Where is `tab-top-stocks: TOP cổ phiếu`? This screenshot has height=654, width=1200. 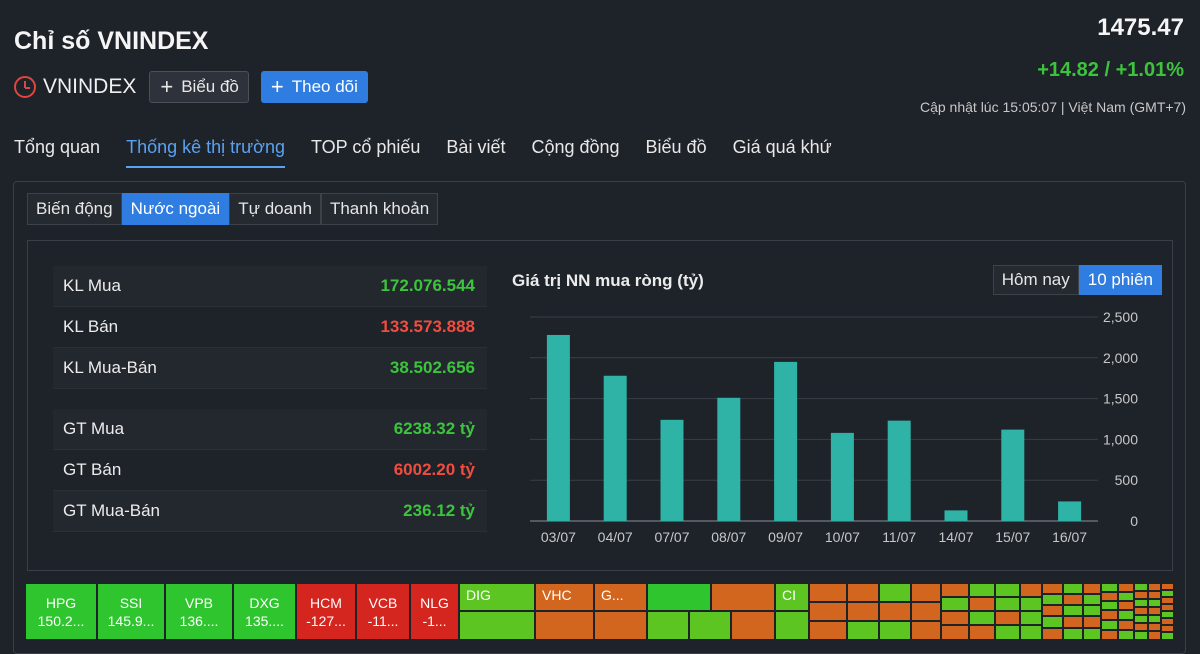 tab-top-stocks: TOP cổ phiếu is located at coordinates (366, 147).